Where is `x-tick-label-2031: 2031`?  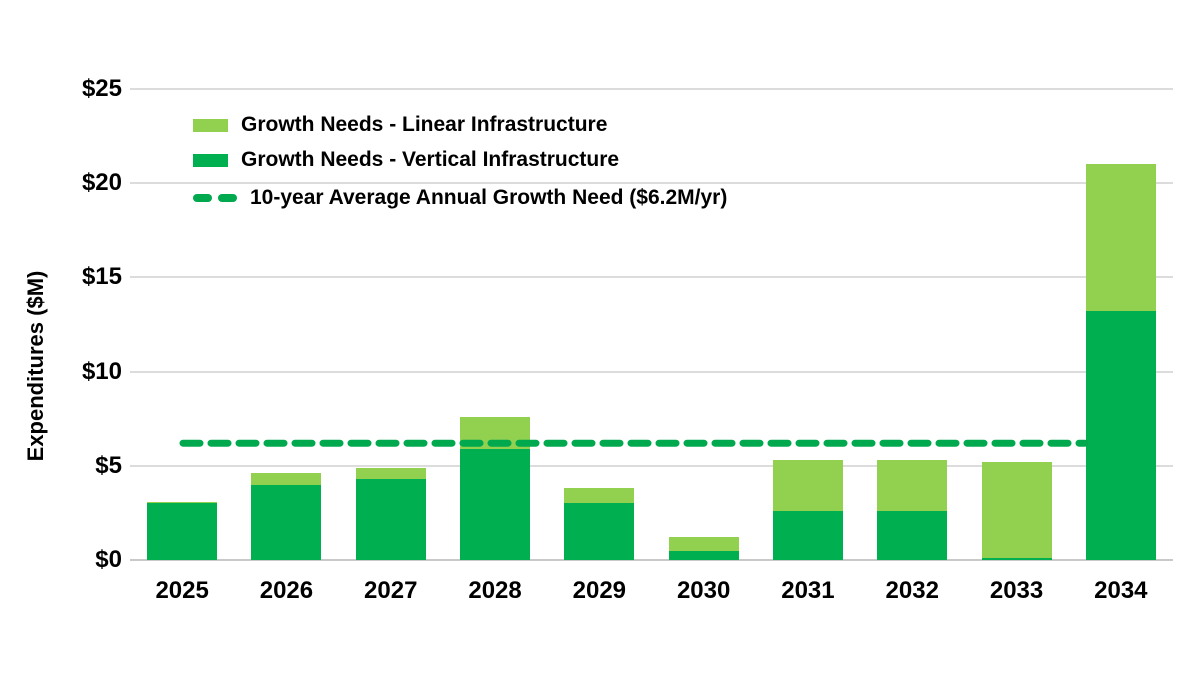
x-tick-label-2031: 2031 is located at coordinates (808, 590).